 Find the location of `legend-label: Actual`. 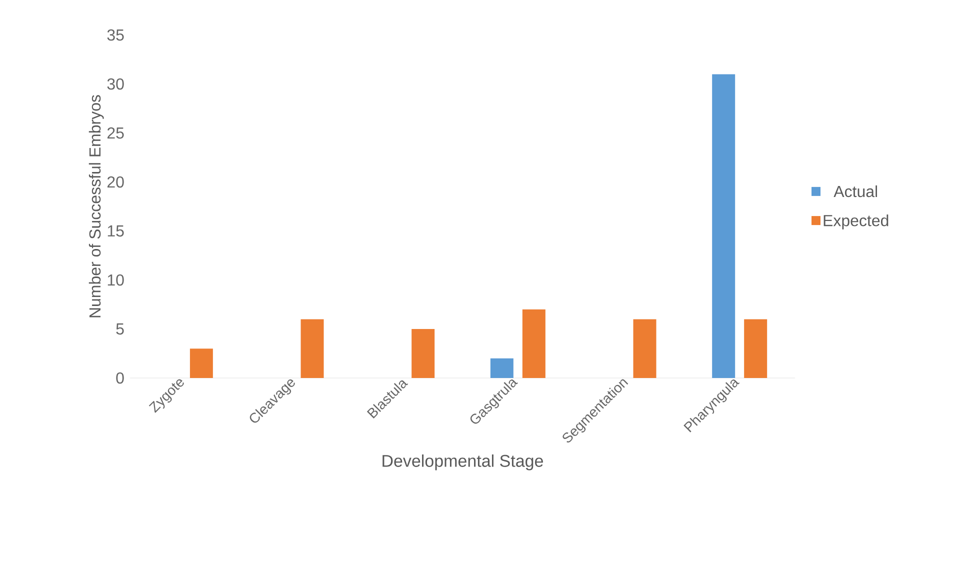

legend-label: Actual is located at coordinates (856, 191).